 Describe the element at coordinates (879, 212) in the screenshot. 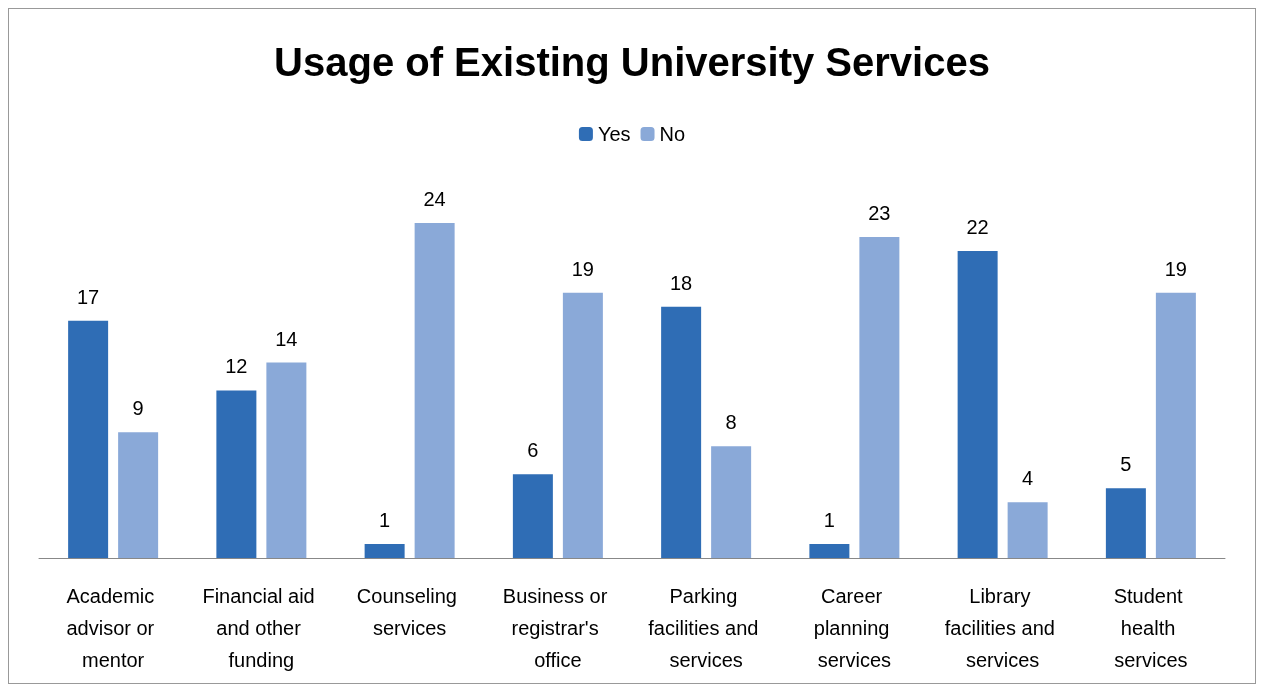

I see `data-label: 23` at that location.